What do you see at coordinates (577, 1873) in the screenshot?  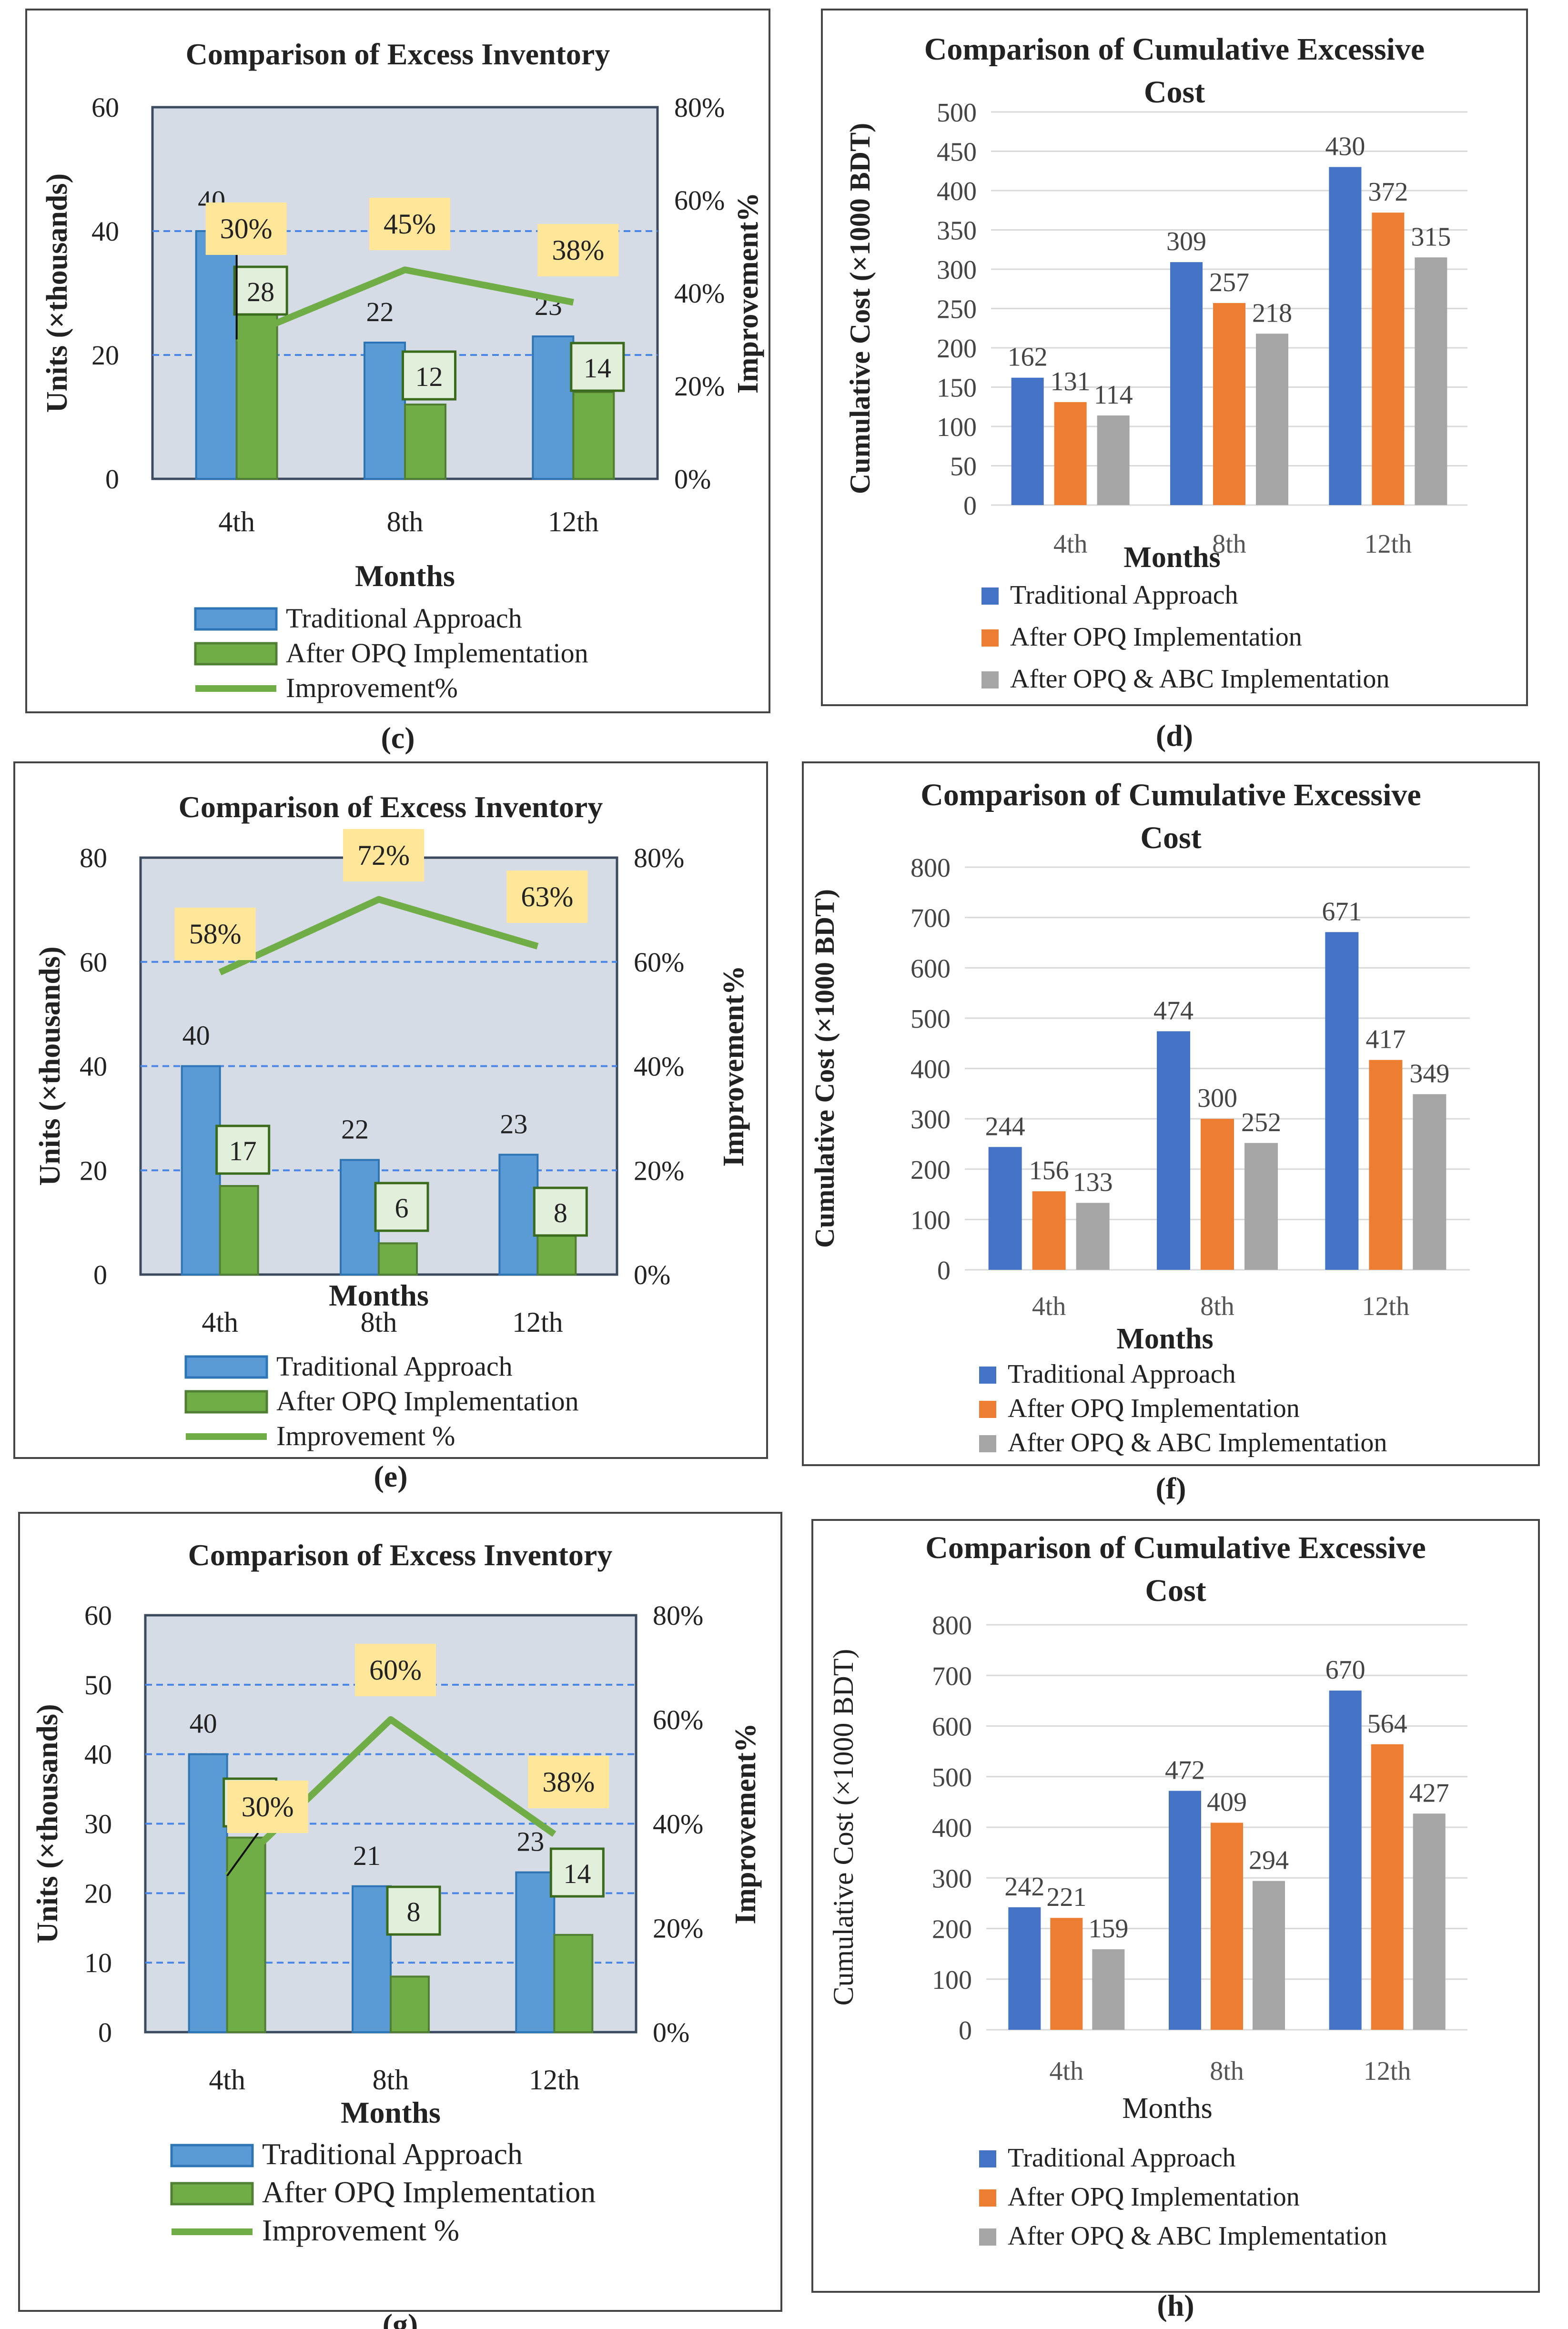 I see `data-label-opq: 14` at bounding box center [577, 1873].